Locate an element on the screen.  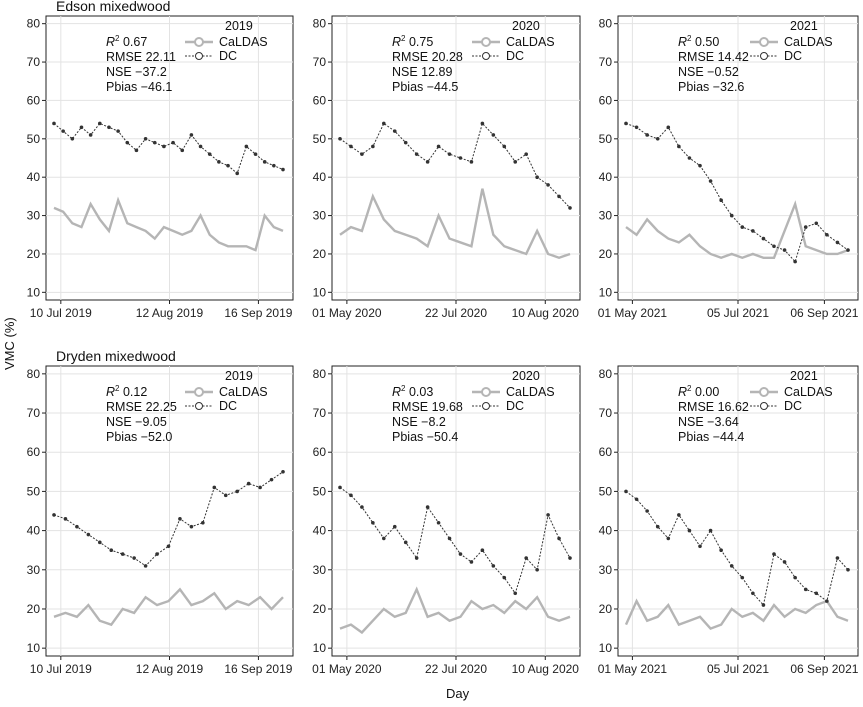
x-tick-label: 12 Aug 2019 is located at coordinates (170, 313).